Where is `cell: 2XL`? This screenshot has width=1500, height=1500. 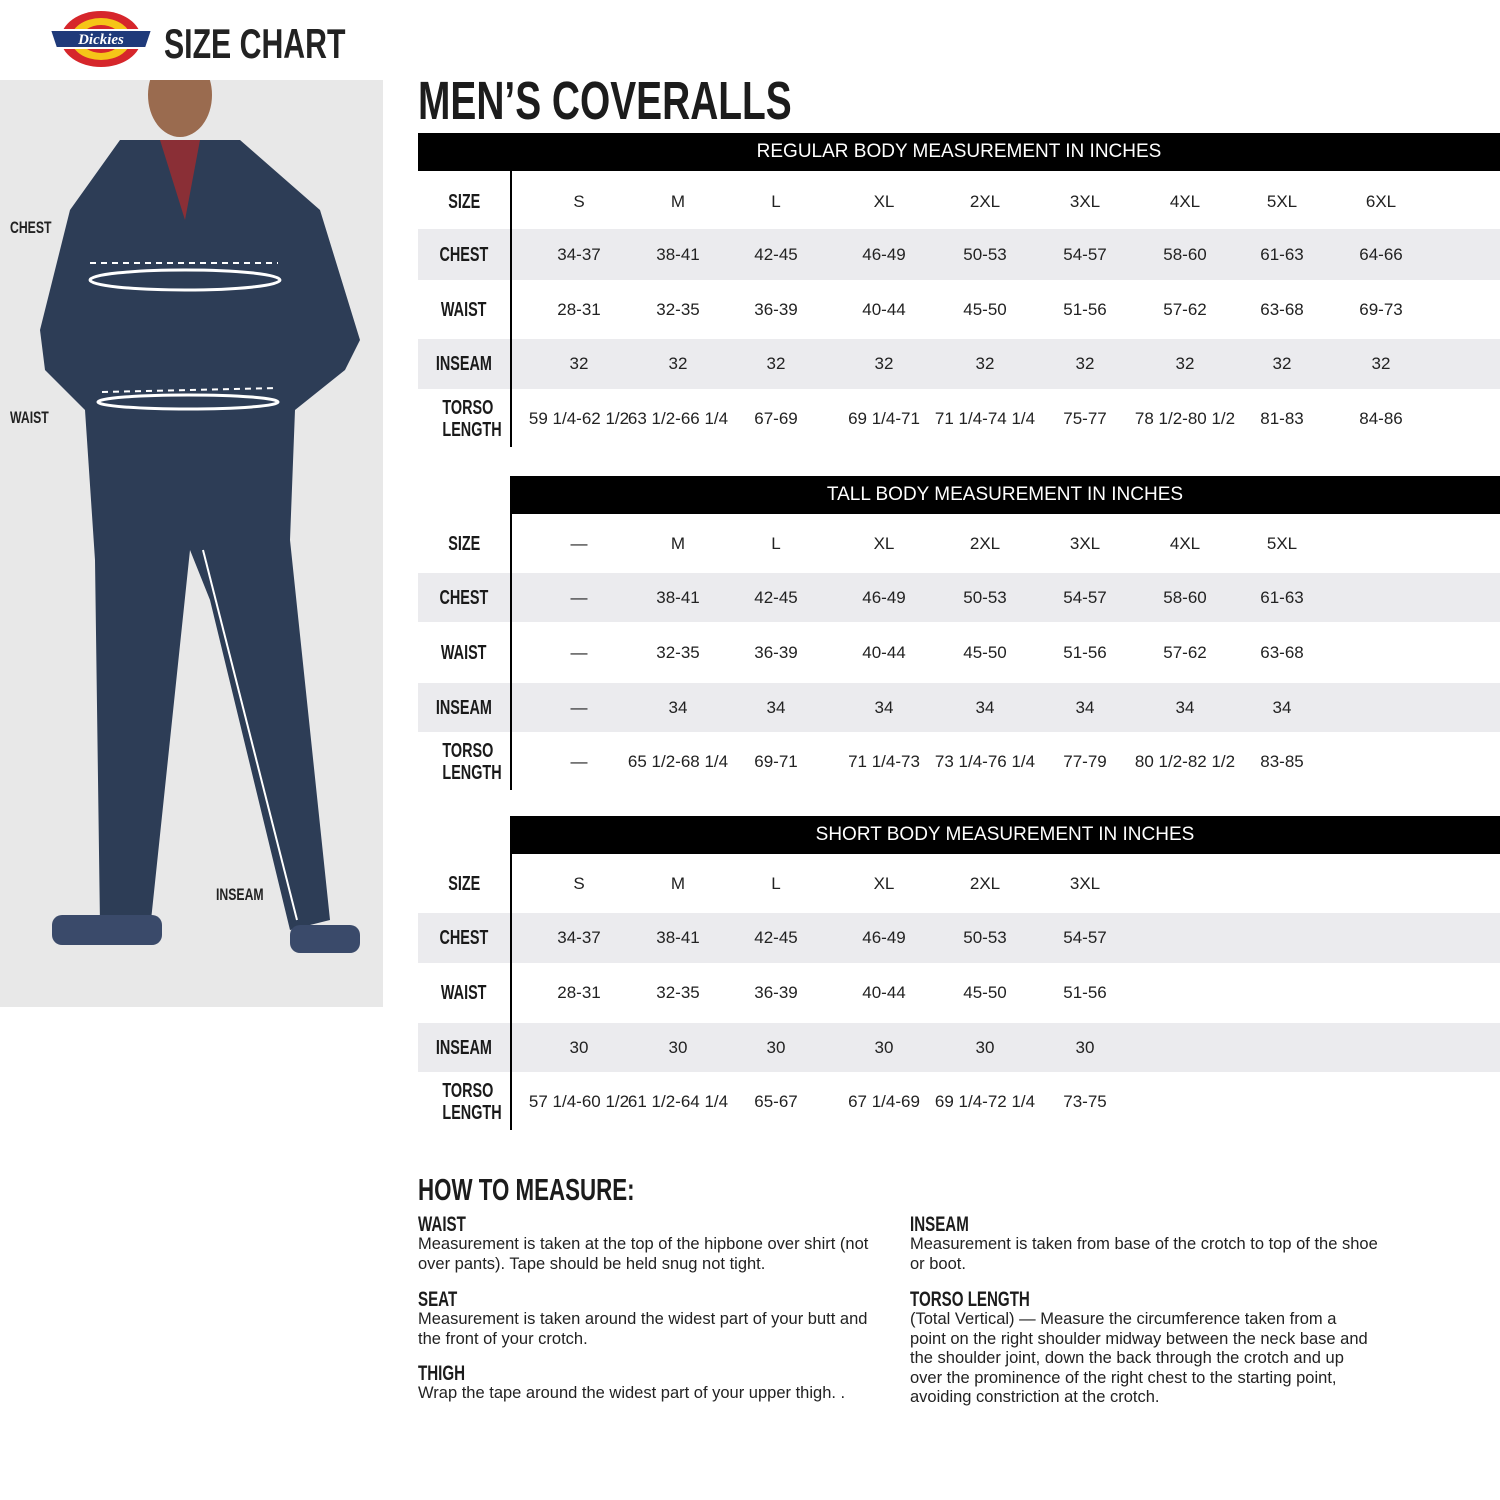 cell: 2XL is located at coordinates (985, 543).